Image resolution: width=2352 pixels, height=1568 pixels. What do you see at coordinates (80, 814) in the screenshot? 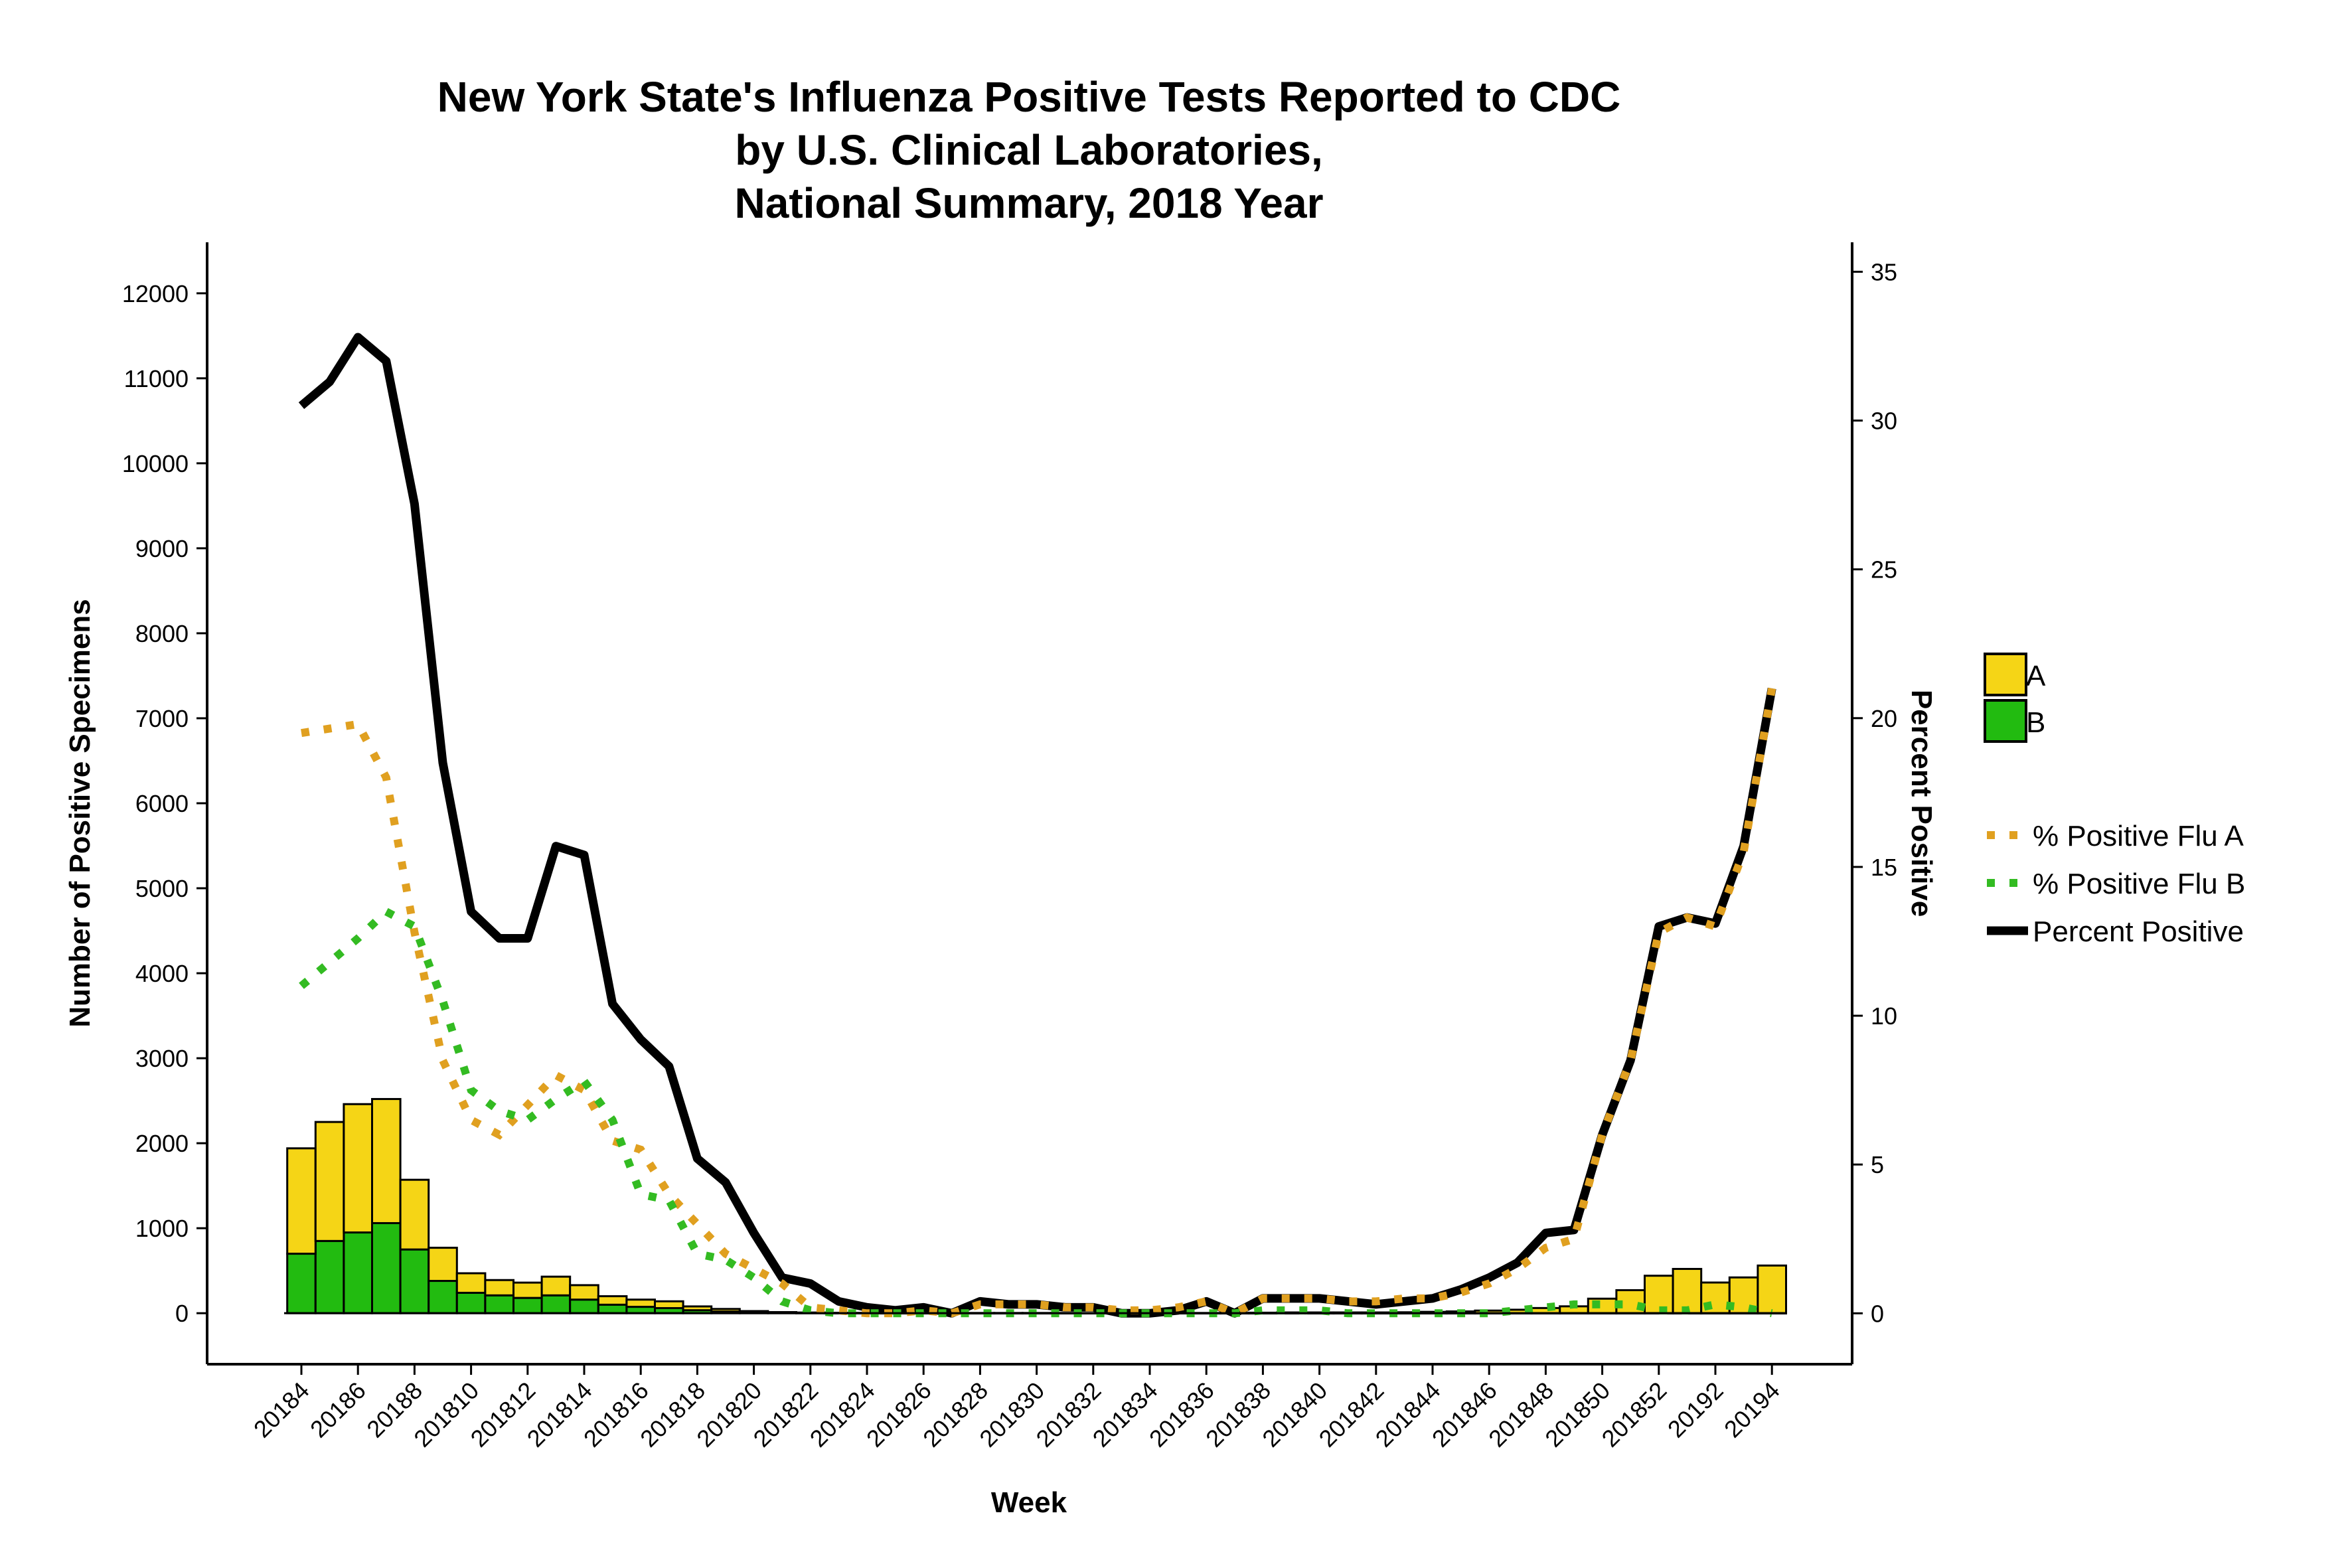
I see `y-axis-title: Number of Positive Specimens` at bounding box center [80, 814].